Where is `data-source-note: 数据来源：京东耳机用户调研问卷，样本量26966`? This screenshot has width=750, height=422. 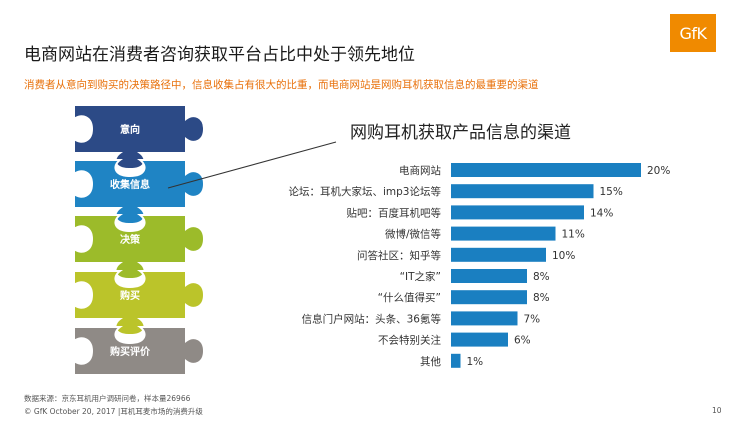 data-source-note: 数据来源：京东耳机用户调研问卷，样本量26966 is located at coordinates (107, 398).